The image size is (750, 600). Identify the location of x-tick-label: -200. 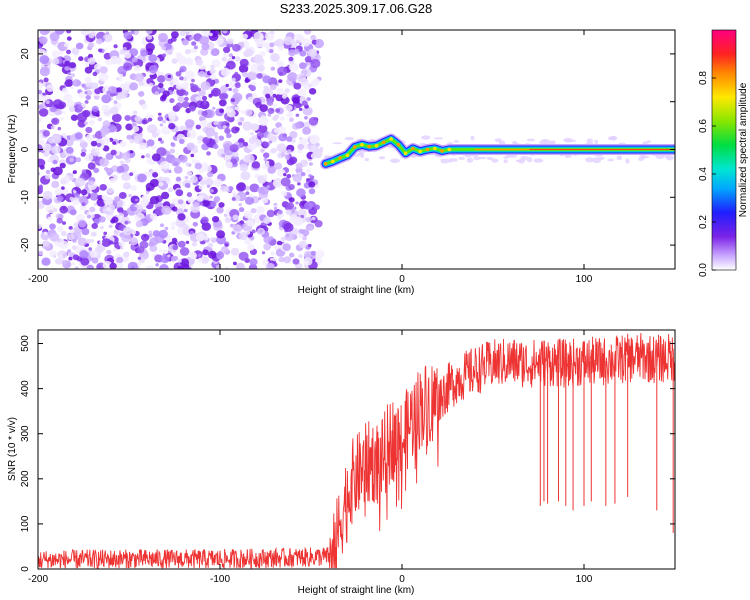
(38, 579).